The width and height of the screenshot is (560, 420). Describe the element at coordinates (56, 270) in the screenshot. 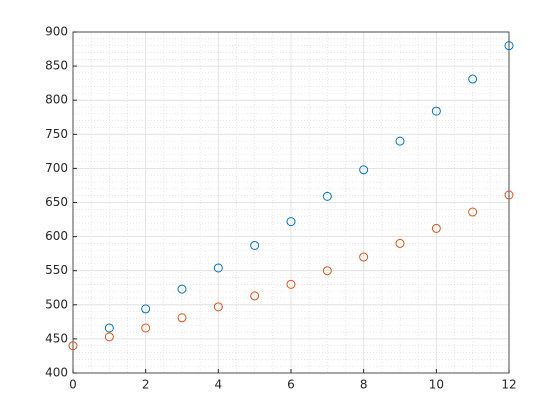

I see `y-tick-label: 550` at that location.